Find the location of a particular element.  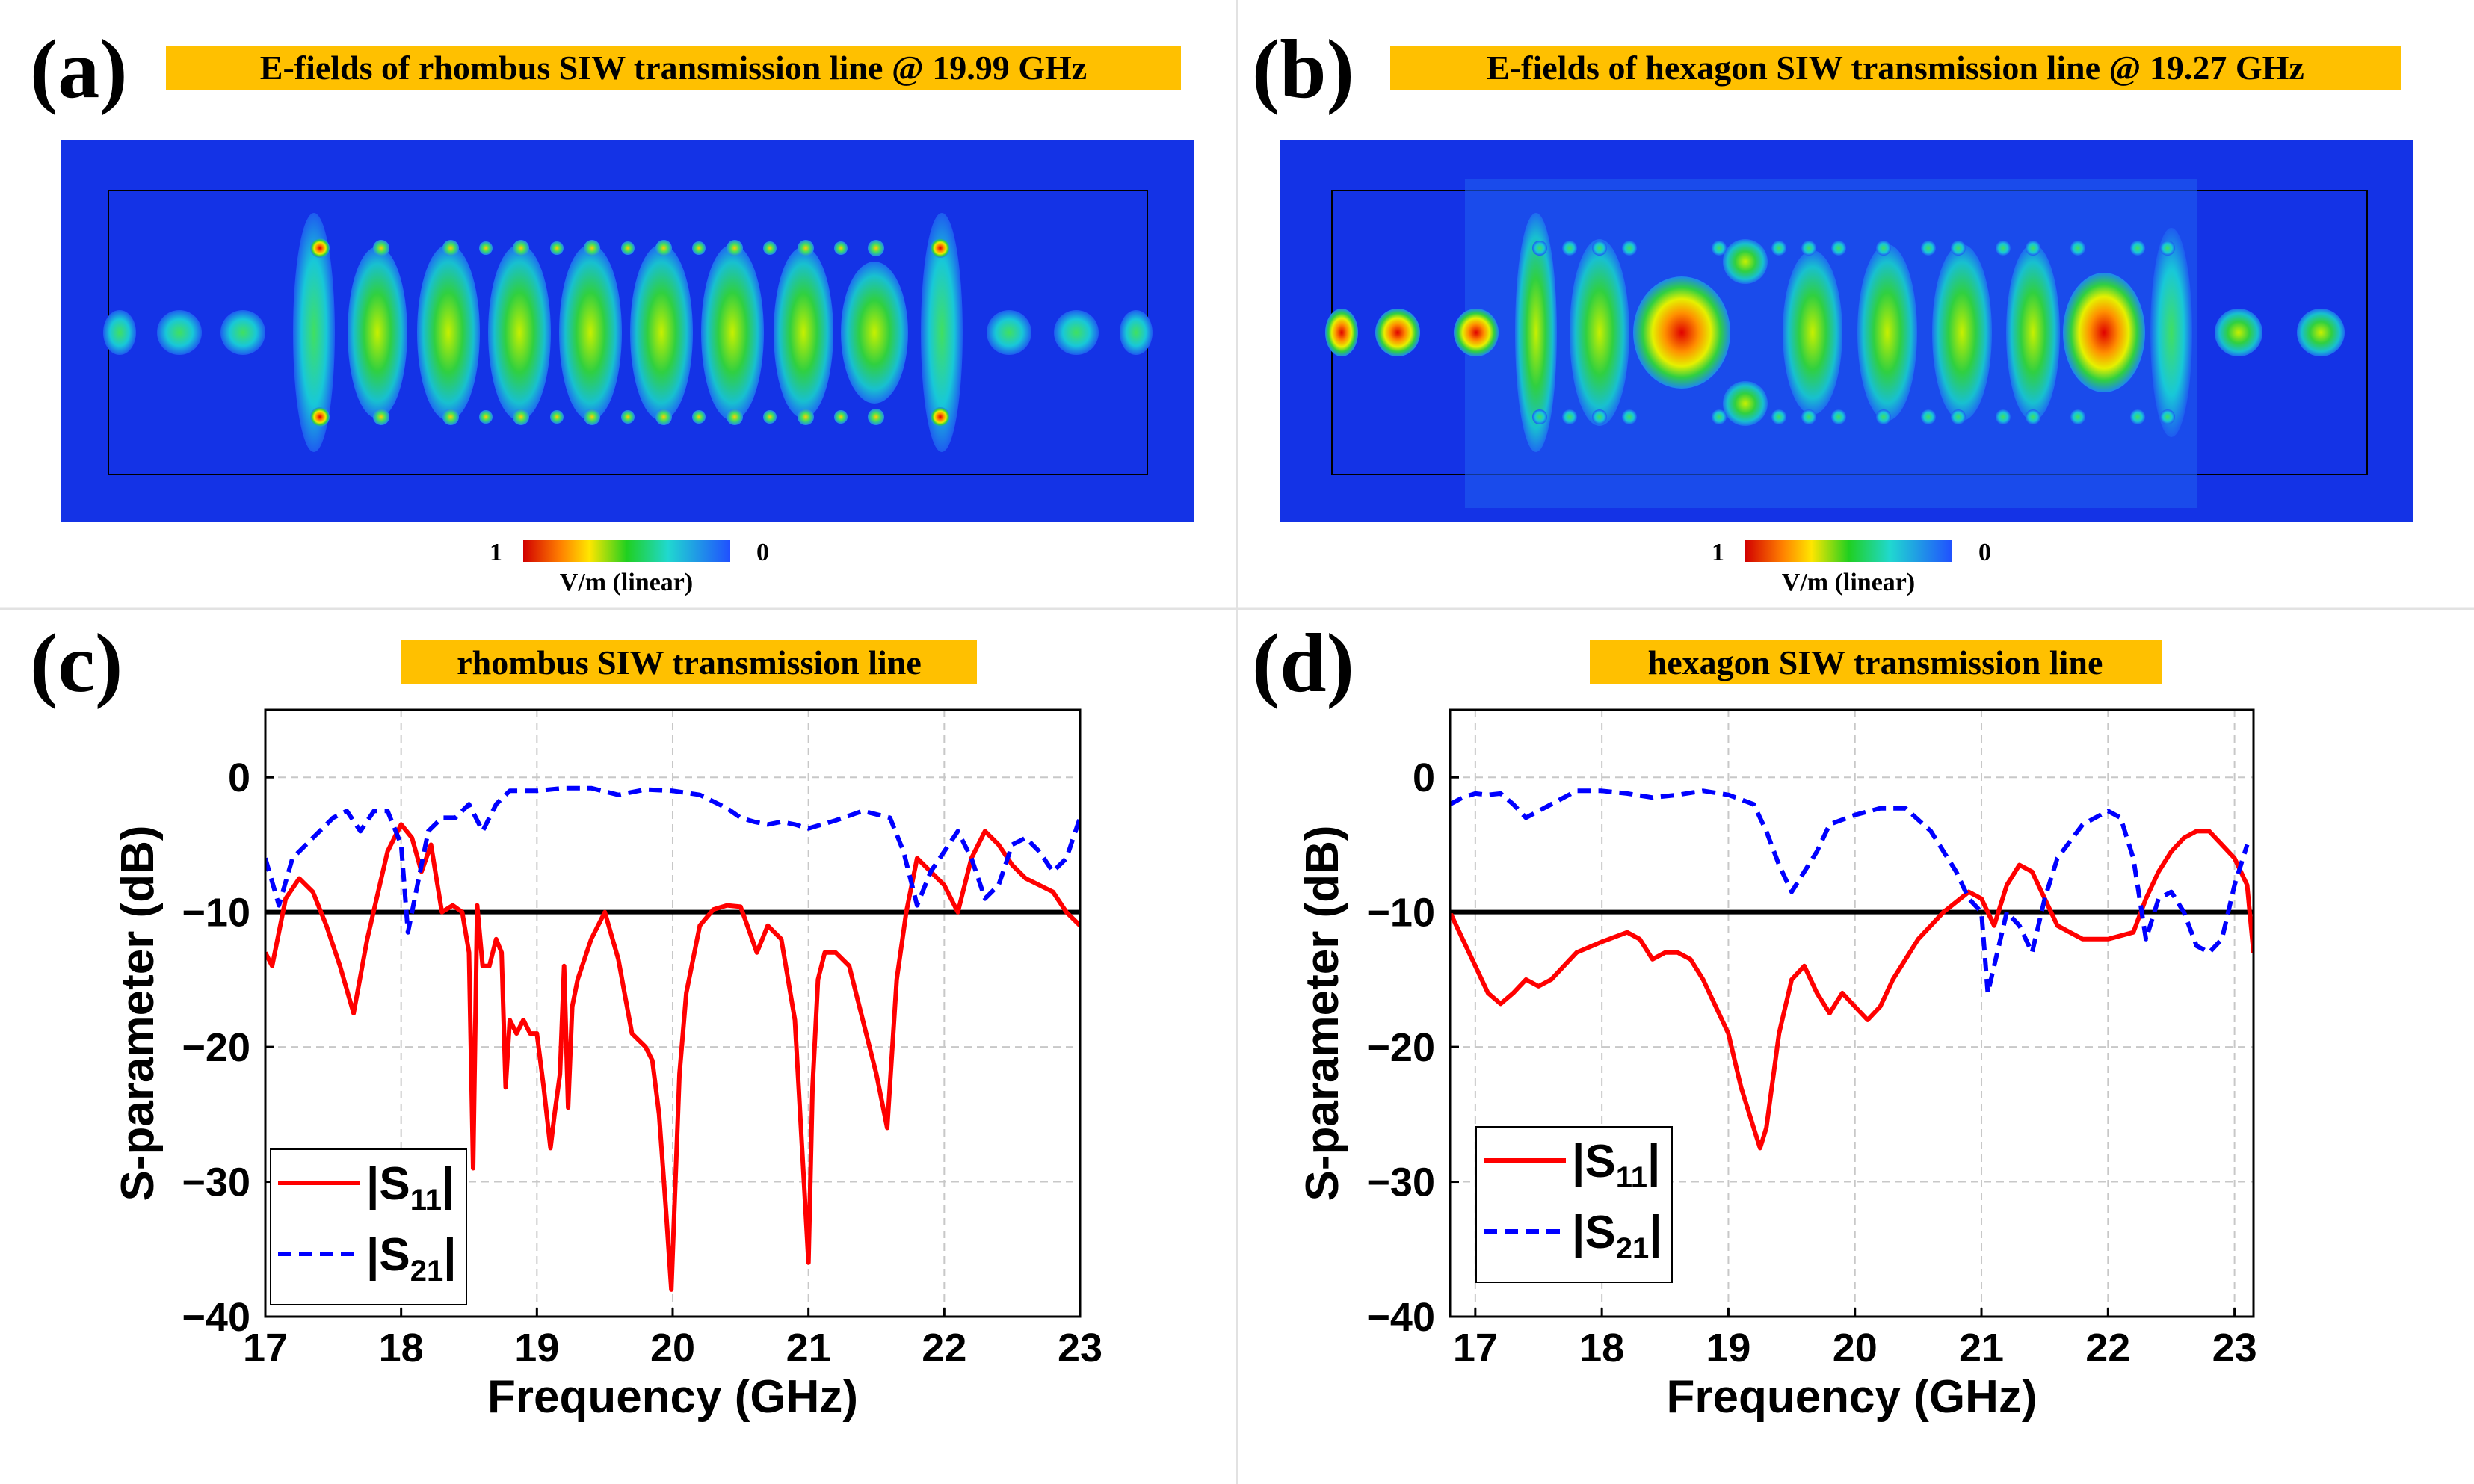

panel-d-title: hexagon SIW transmission line is located at coordinates (1875, 662).